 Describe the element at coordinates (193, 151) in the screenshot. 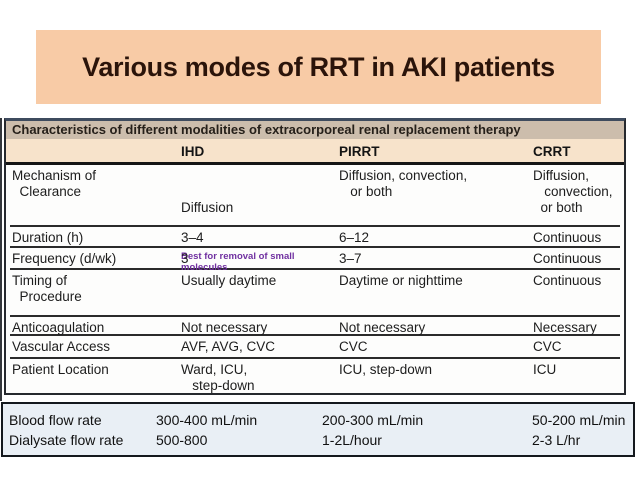

I see `column-header-ihd: IHD` at that location.